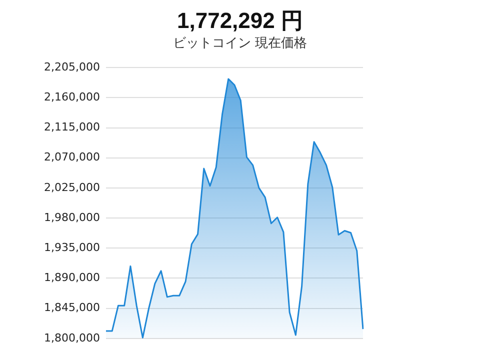  Describe the element at coordinates (72, 217) in the screenshot. I see `y-tick-label: 1,980,000` at that location.